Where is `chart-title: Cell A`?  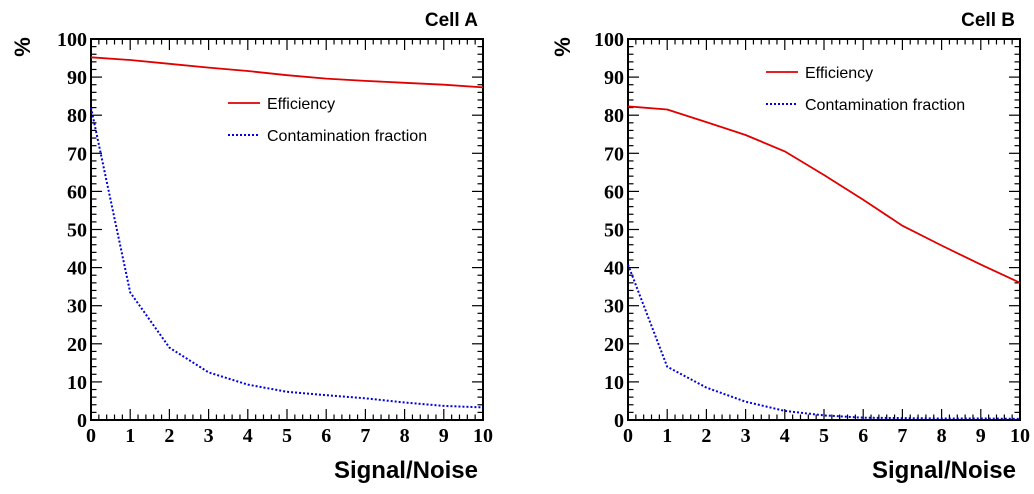
chart-title: Cell A is located at coordinates (451, 20).